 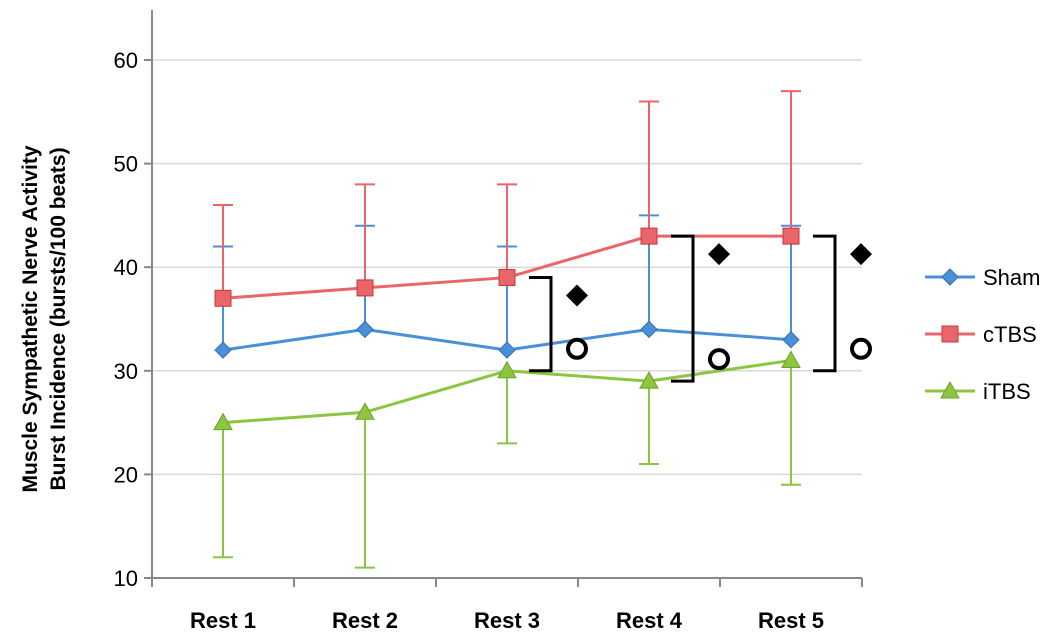 I want to click on y-tick-label: 30, so click(x=126, y=371).